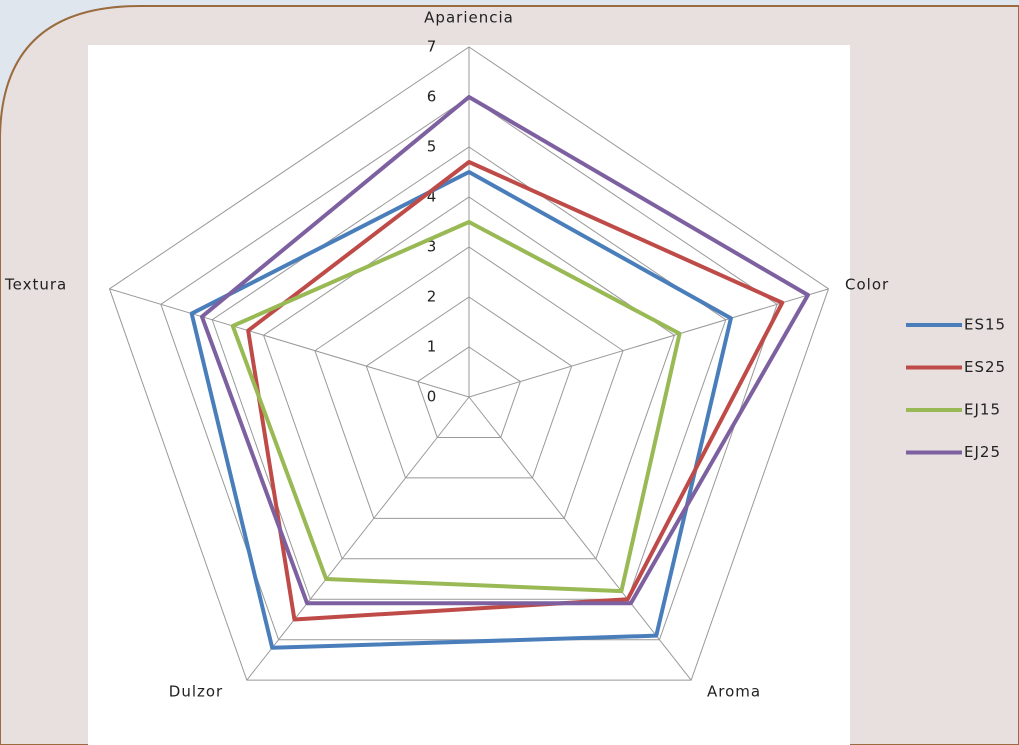  What do you see at coordinates (985, 367) in the screenshot?
I see `legend-label: ES25` at bounding box center [985, 367].